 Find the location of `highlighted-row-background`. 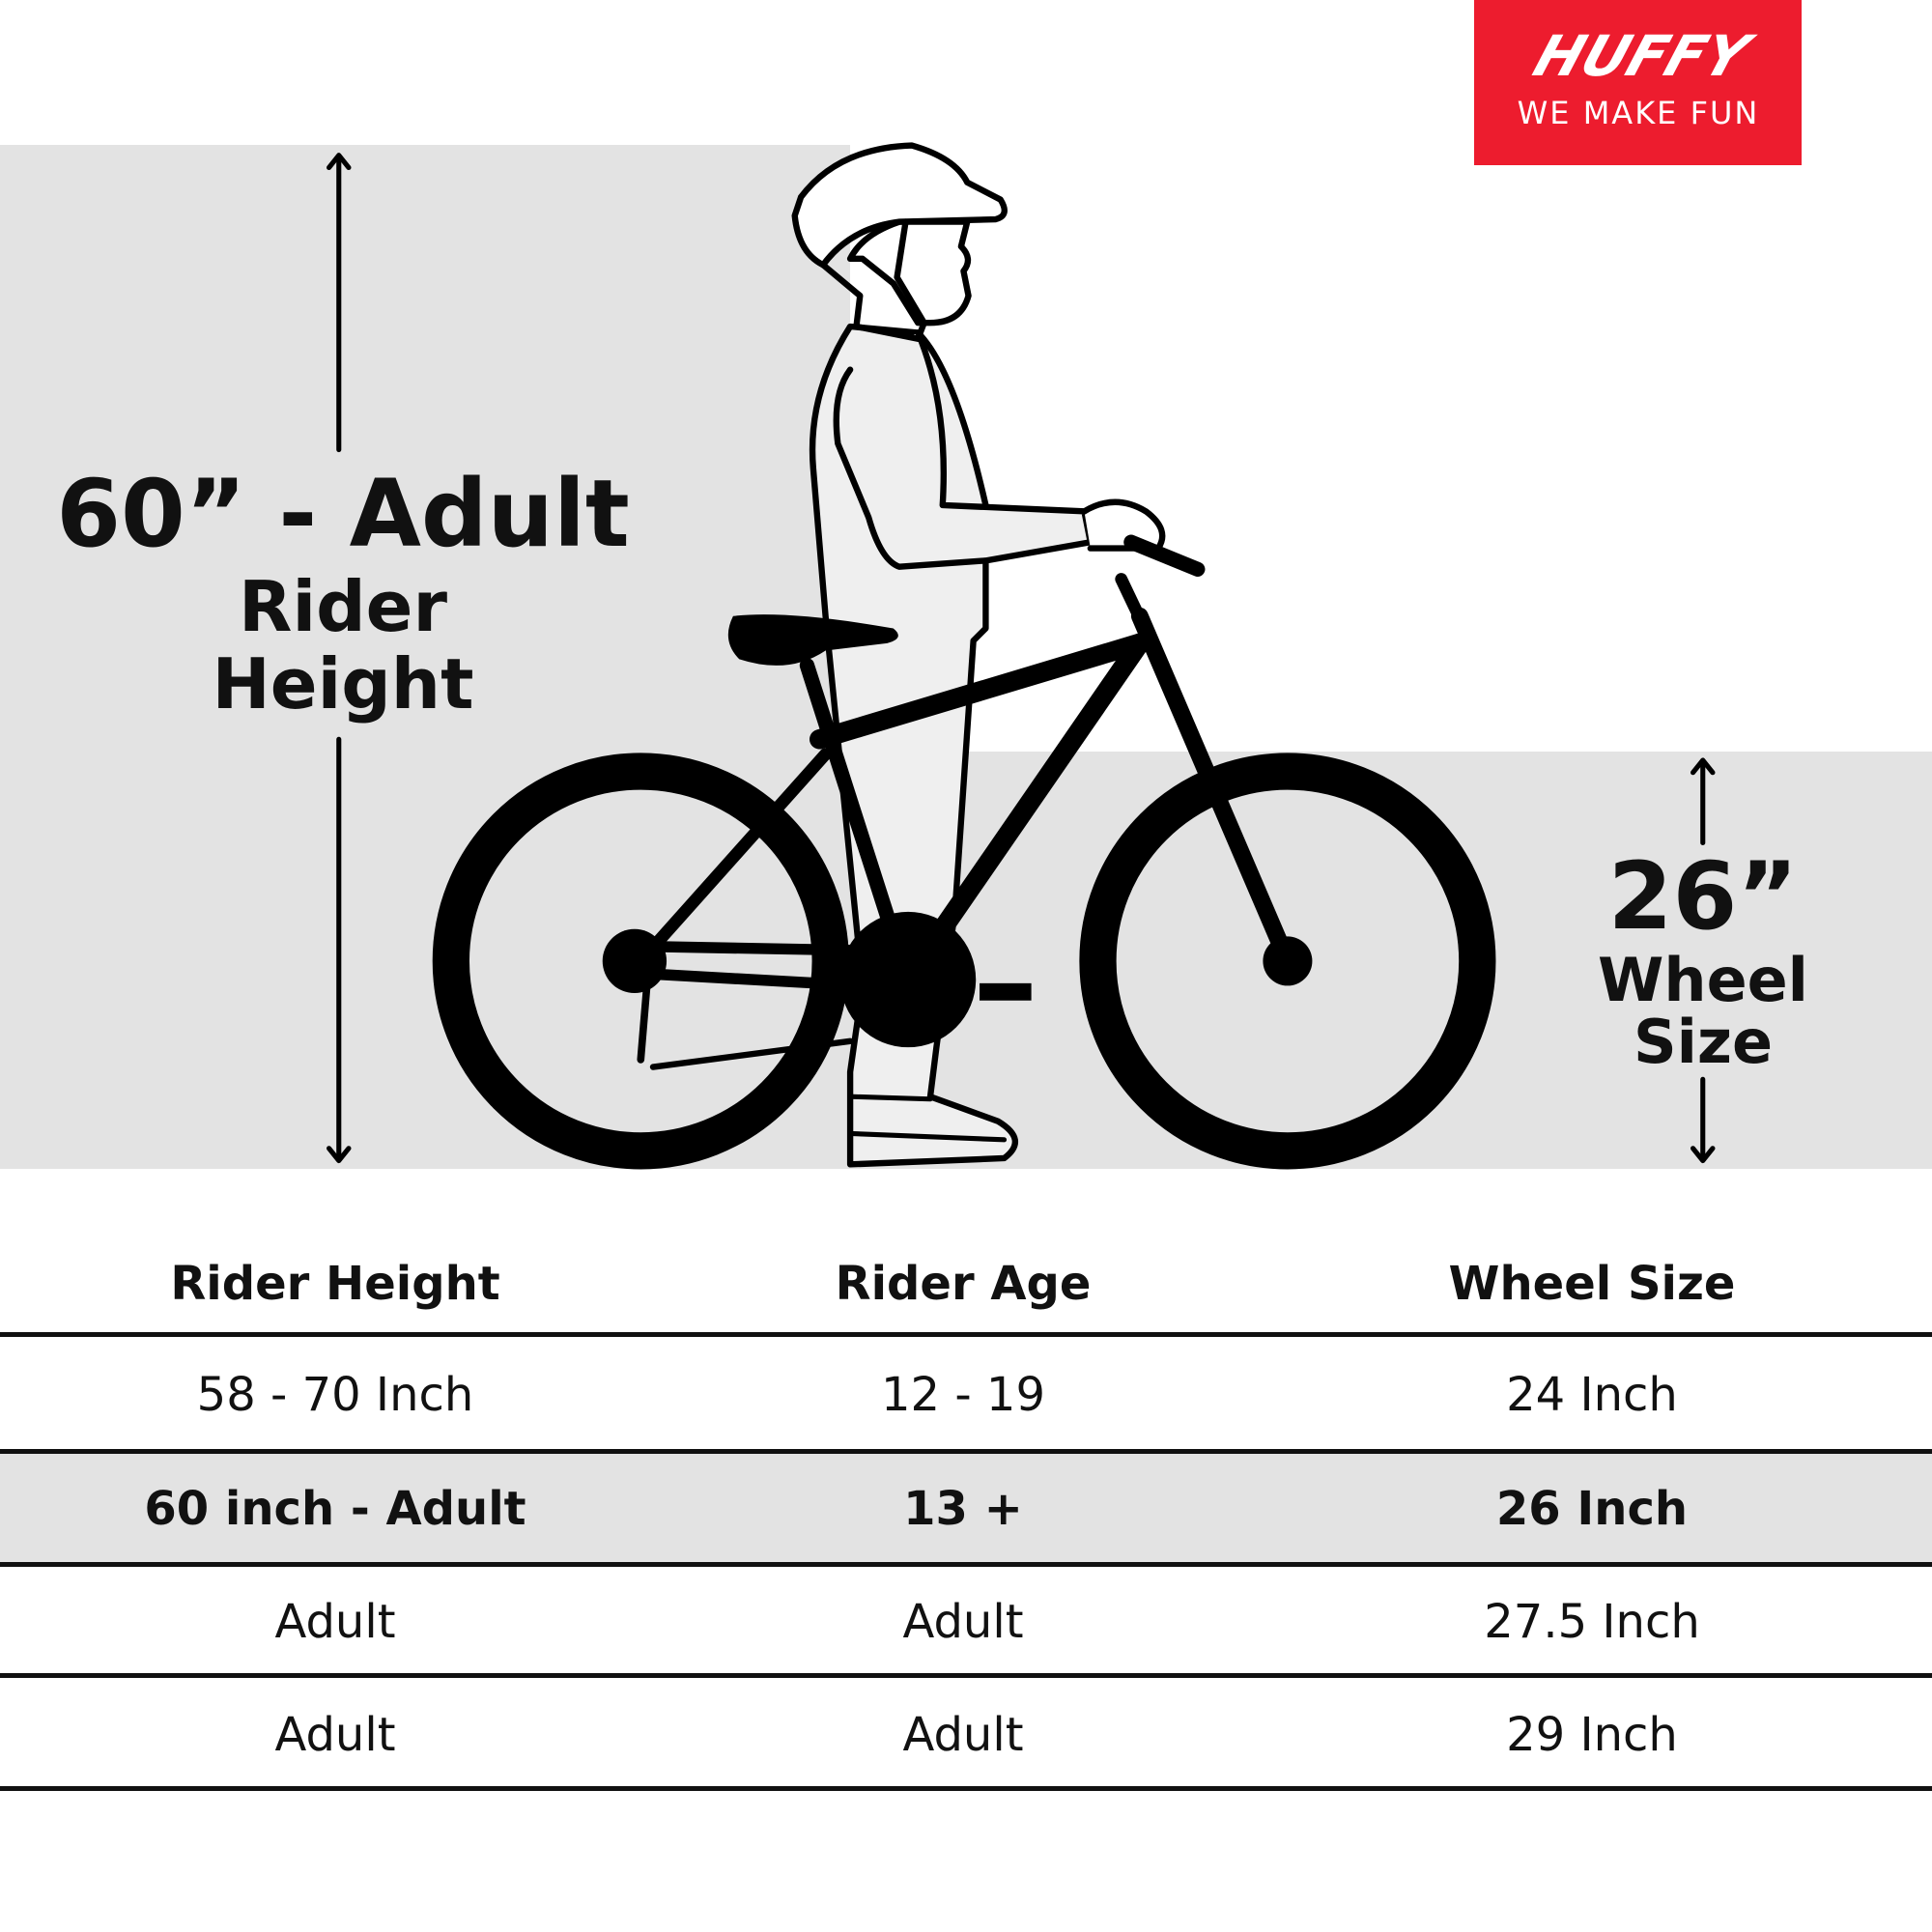

highlighted-row-background is located at coordinates (966, 1509).